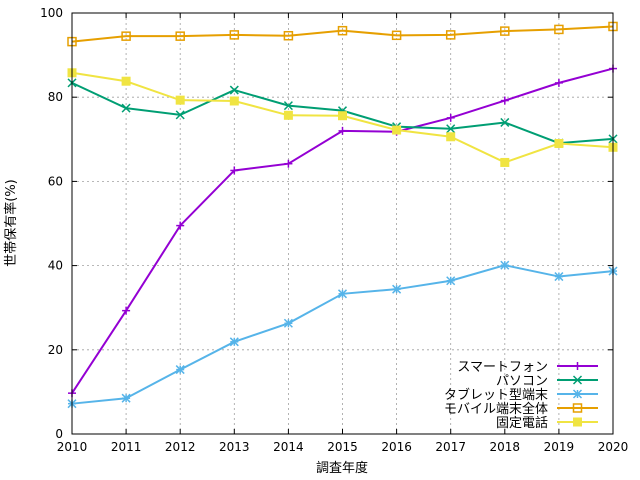 This screenshot has height=480, width=640. I want to click on legend-label: タブレット型端末, so click(496, 395).